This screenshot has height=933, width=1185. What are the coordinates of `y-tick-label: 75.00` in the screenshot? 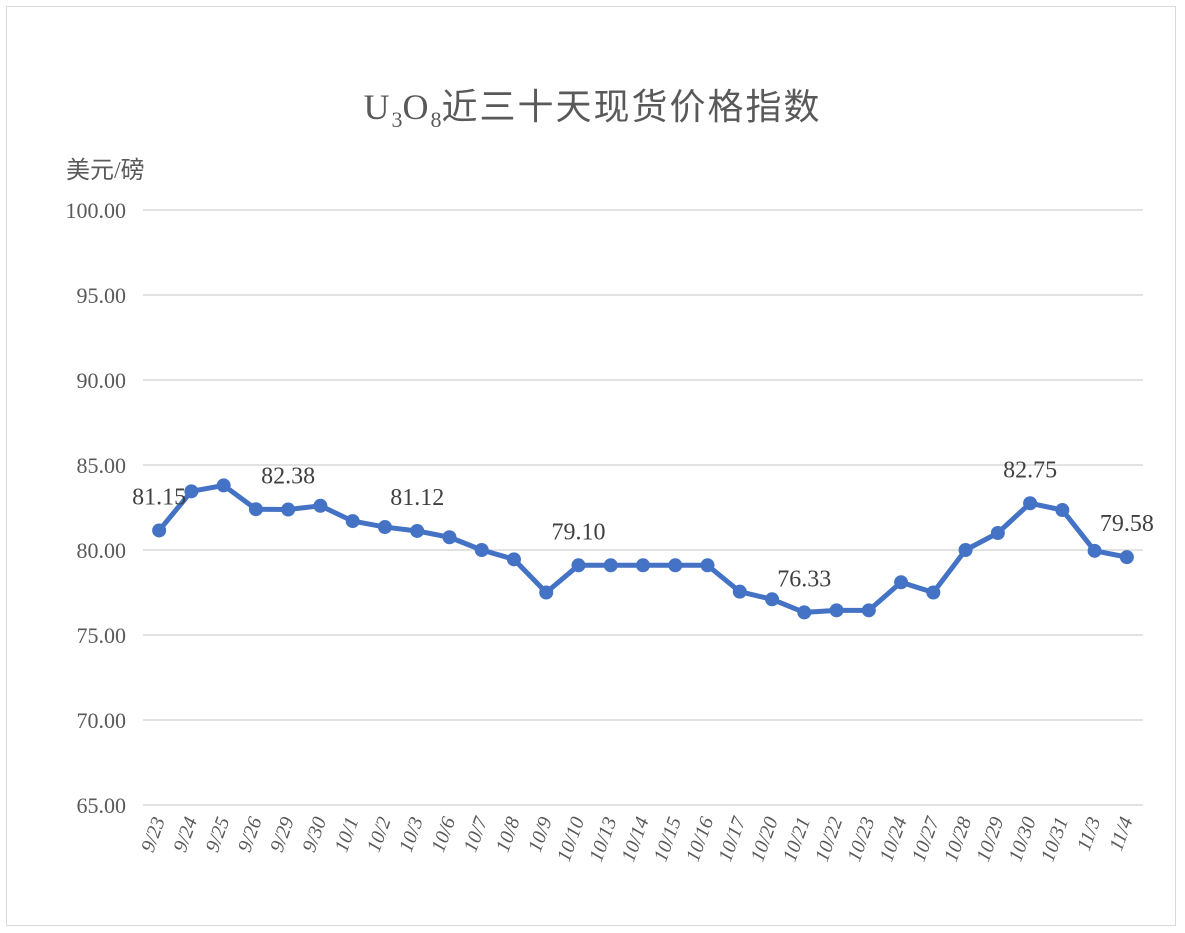 It's located at (102, 635).